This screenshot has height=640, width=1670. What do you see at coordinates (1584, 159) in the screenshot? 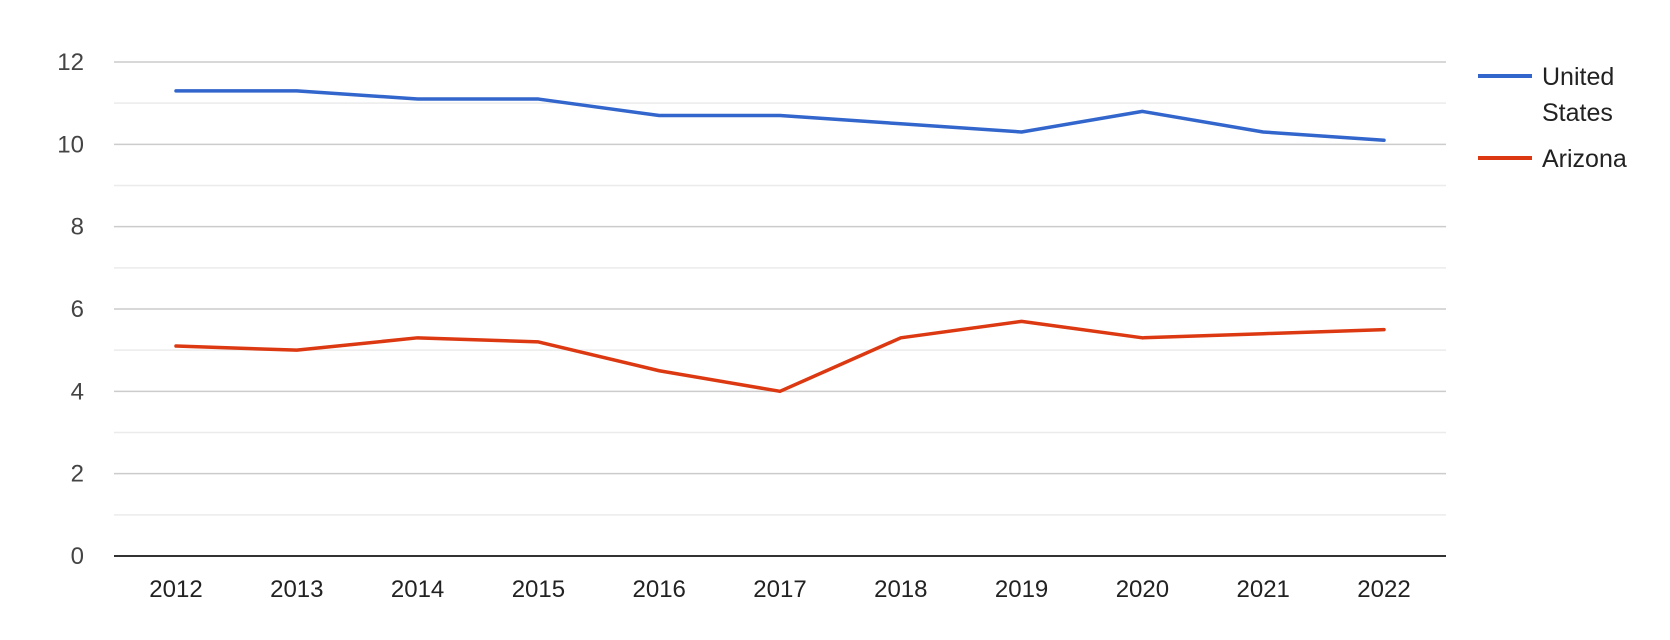
I see `legend-label-arizona: Arizona` at bounding box center [1584, 159].